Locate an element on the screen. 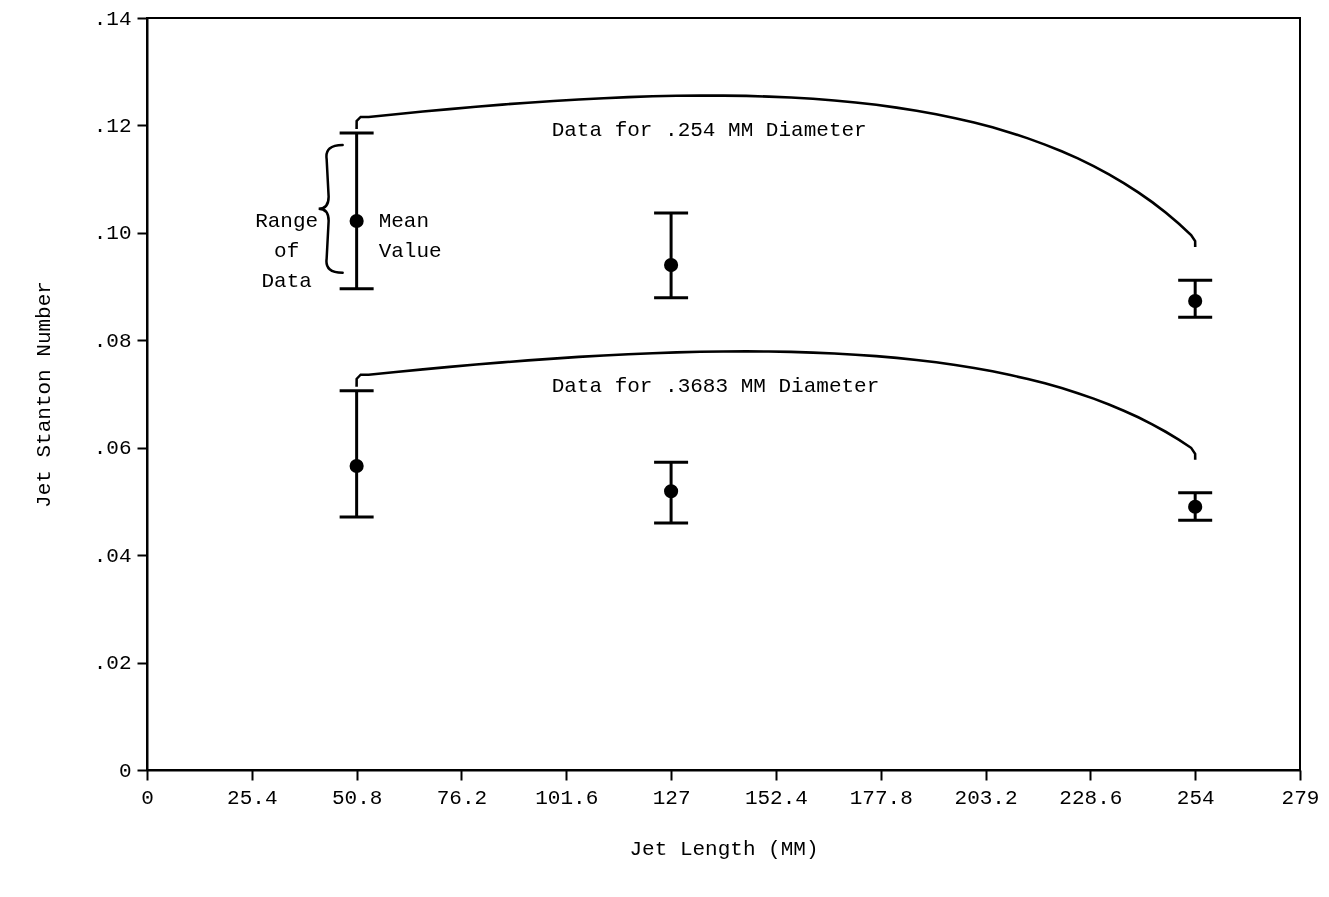  x-tick-label: 76.2 is located at coordinates (462, 798).